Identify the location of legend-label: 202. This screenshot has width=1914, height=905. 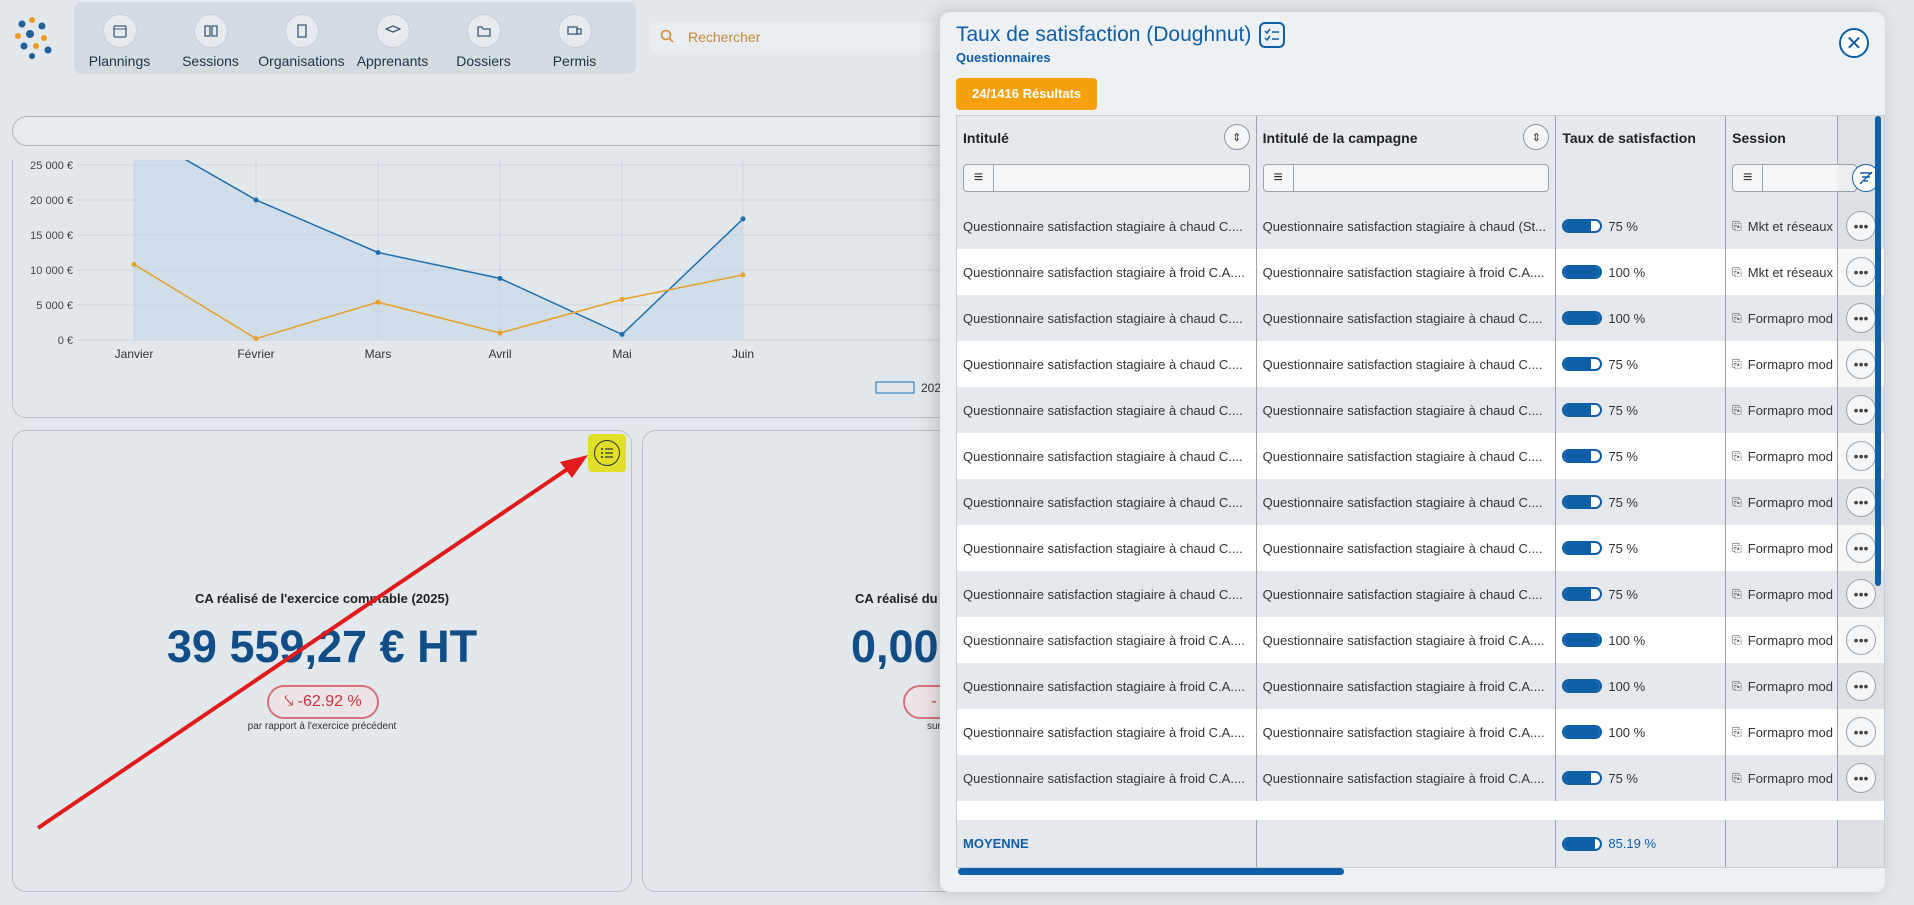
(931, 388).